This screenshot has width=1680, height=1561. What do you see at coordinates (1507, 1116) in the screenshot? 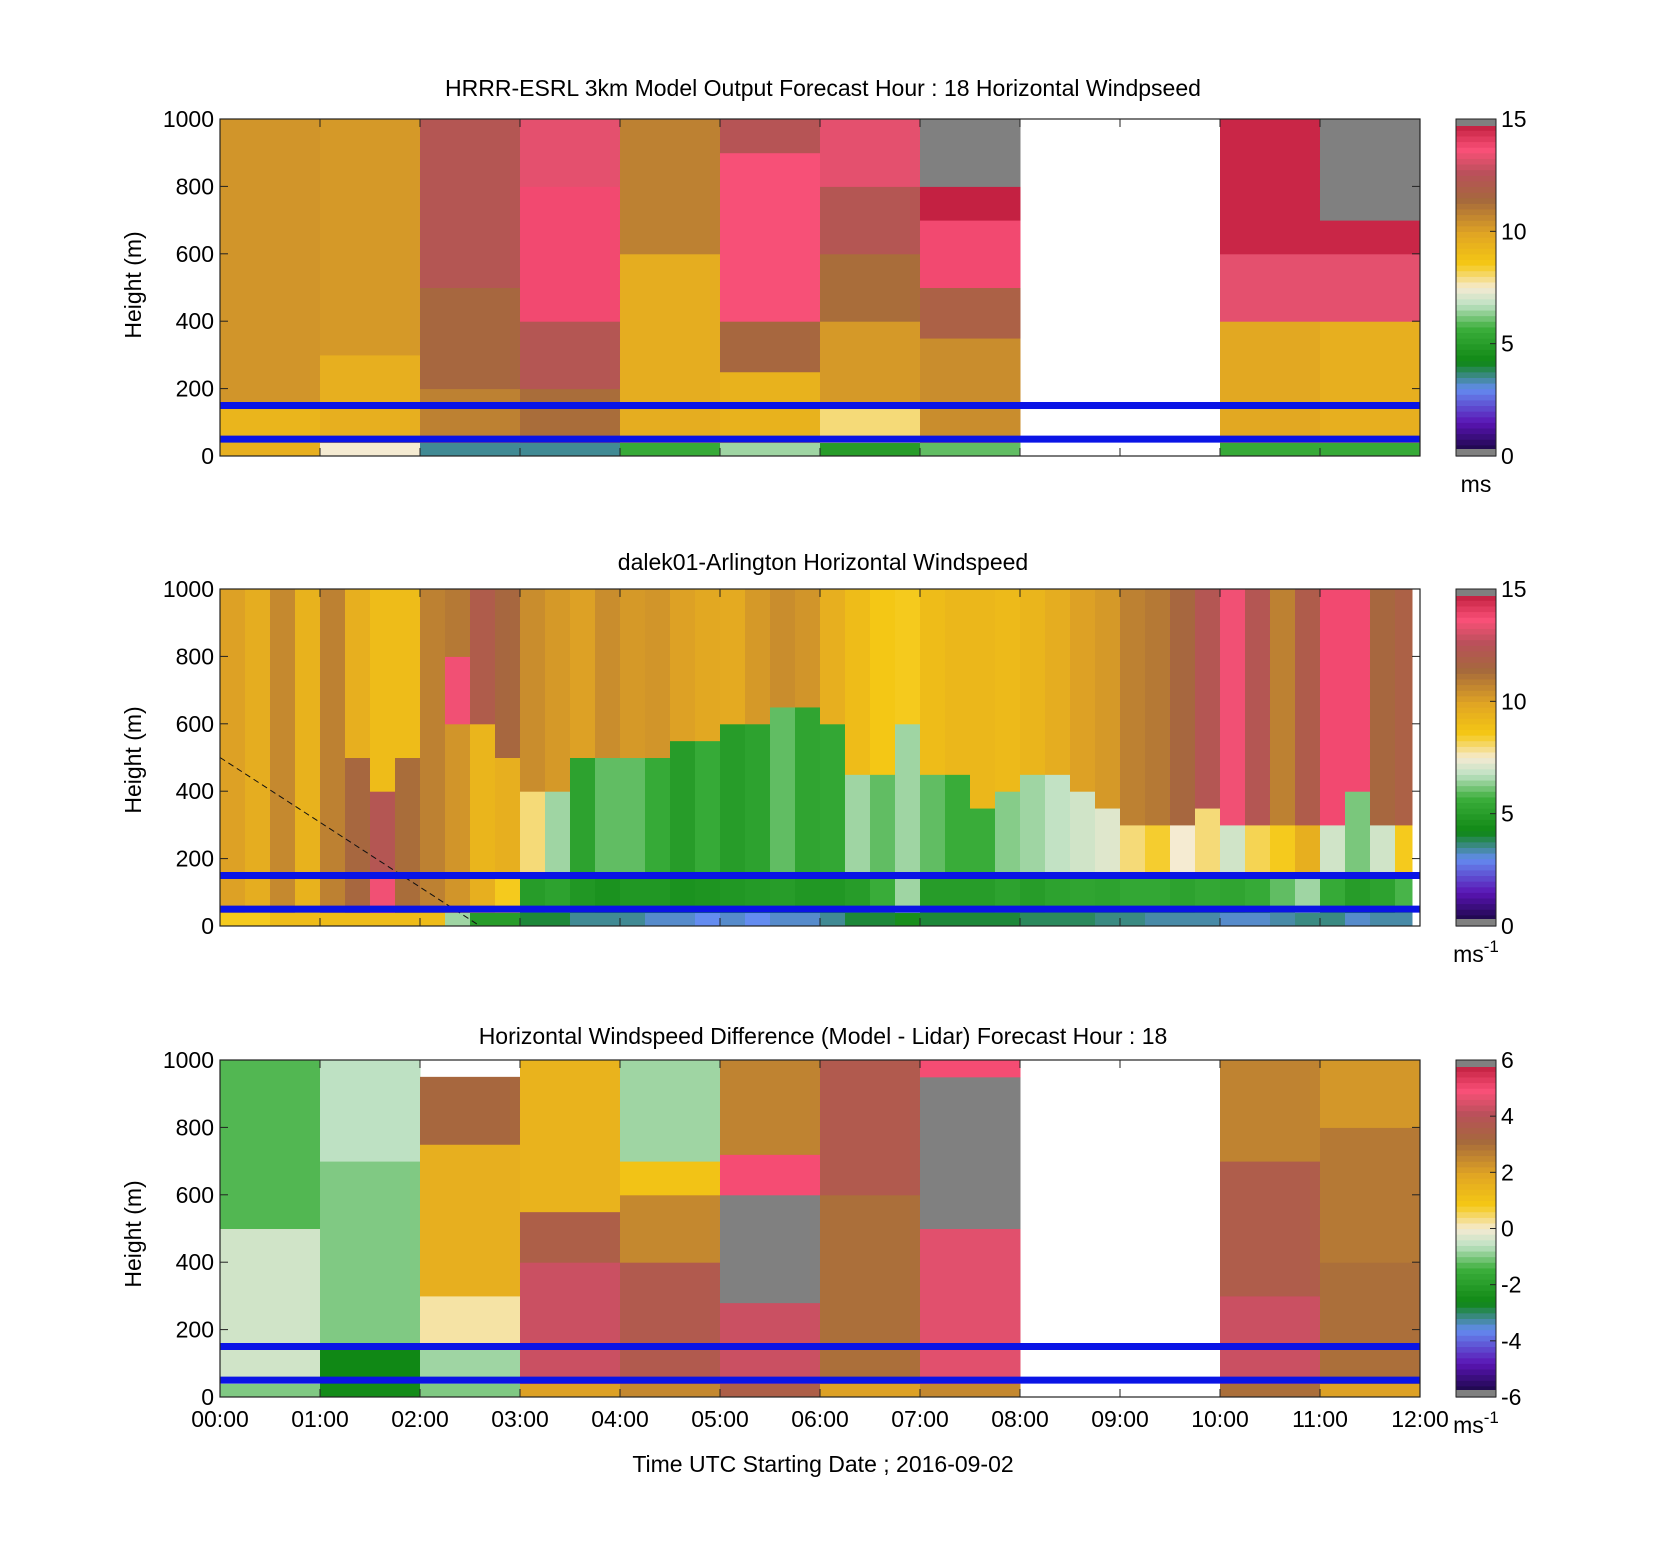
I see `colorbar-tick-label: 4` at bounding box center [1507, 1116].